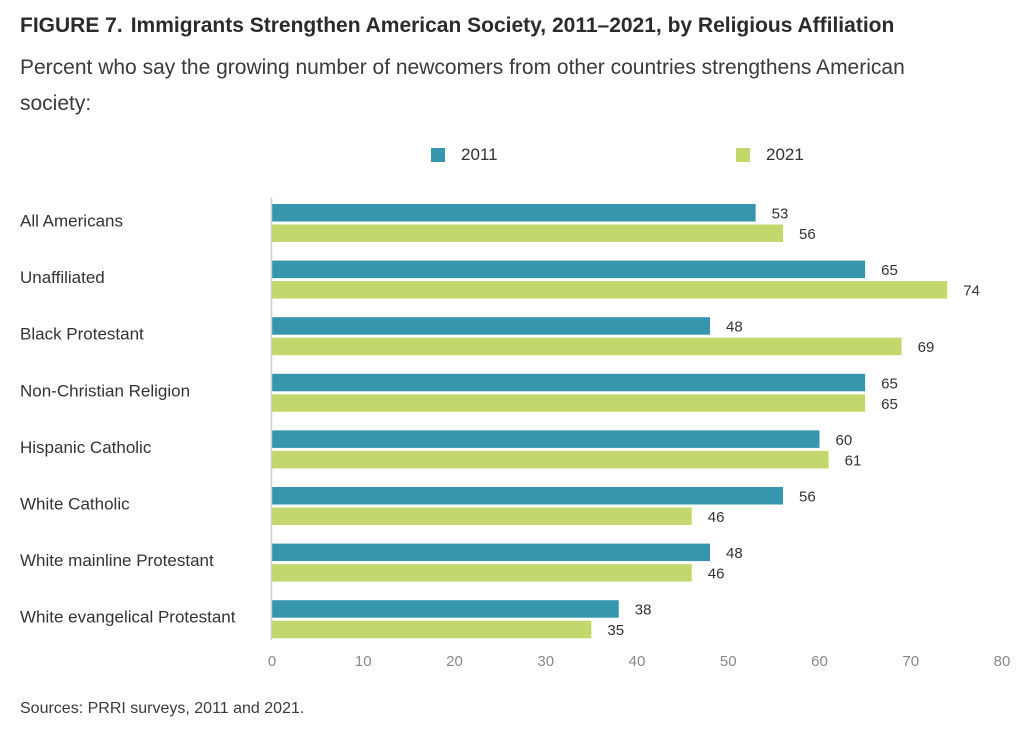 Image resolution: width=1033 pixels, height=734 pixels. I want to click on x-tick-label-70: 70, so click(910, 661).